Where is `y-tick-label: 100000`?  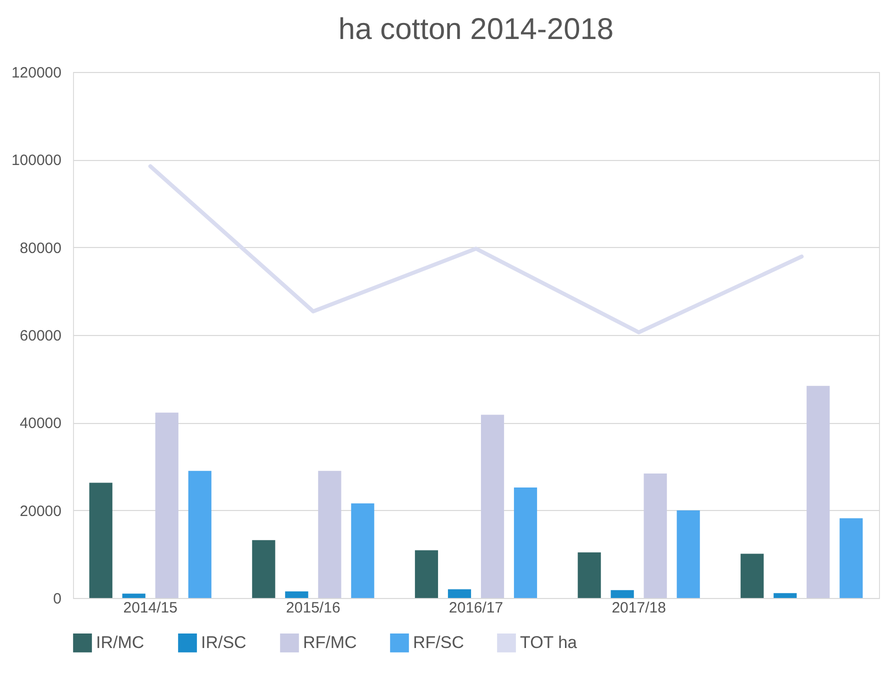 y-tick-label: 100000 is located at coordinates (36, 161).